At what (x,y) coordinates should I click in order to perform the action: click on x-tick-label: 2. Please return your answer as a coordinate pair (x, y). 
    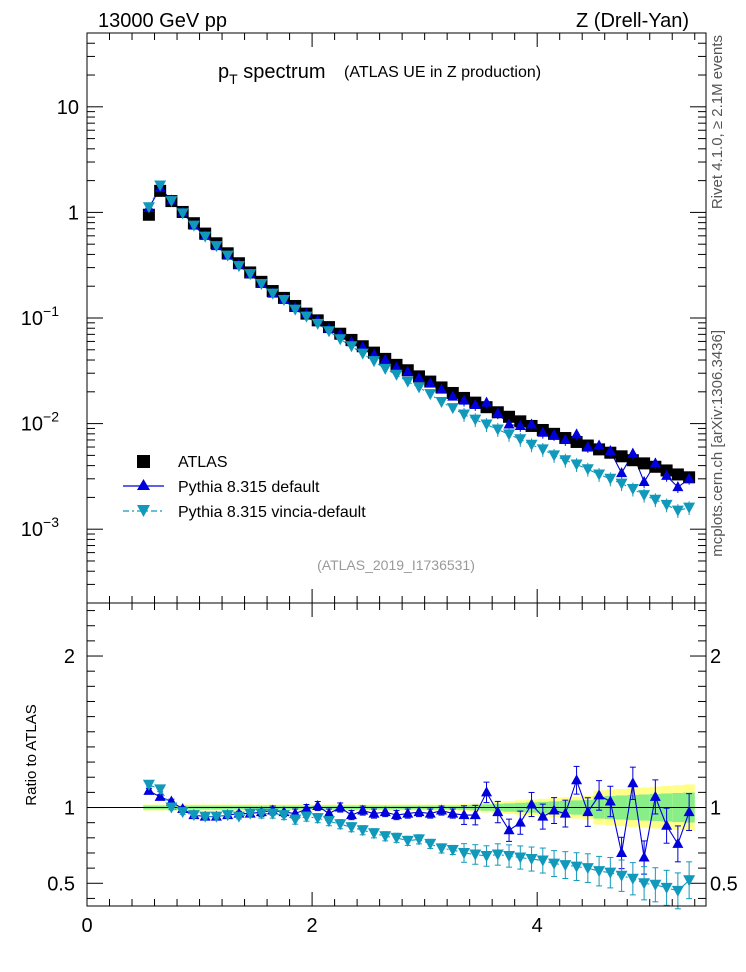
    Looking at the image, I should click on (312, 926).